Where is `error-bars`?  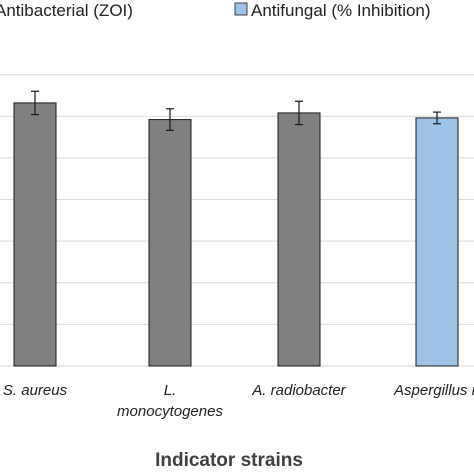
error-bars is located at coordinates (236, 111).